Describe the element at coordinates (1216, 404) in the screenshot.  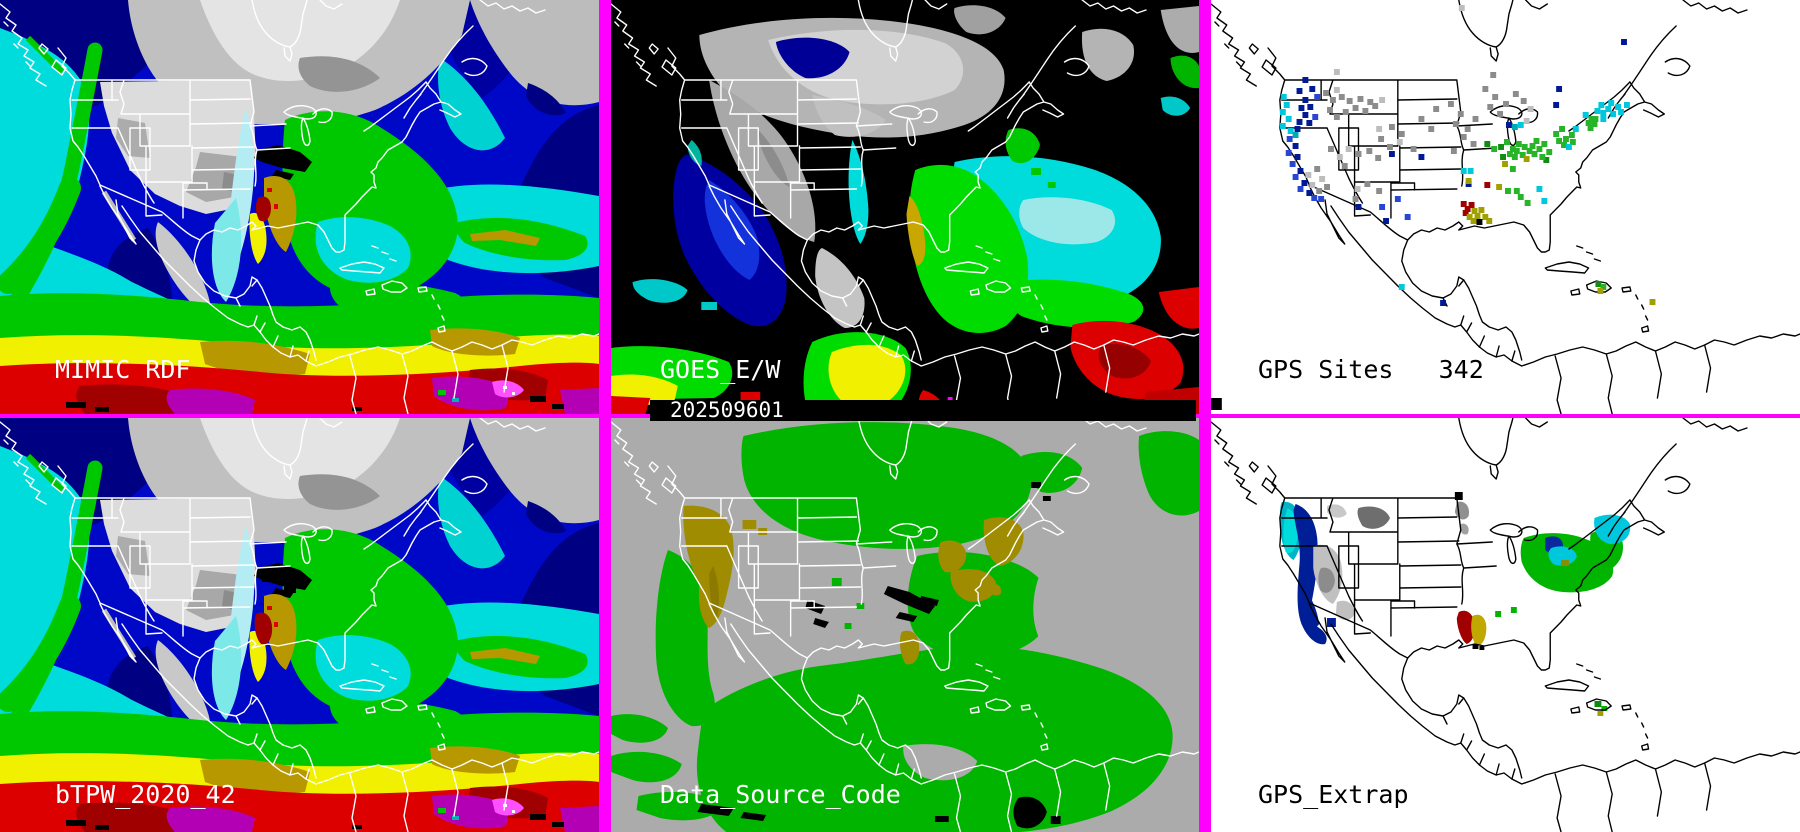
I see `corner-black-swatch` at that location.